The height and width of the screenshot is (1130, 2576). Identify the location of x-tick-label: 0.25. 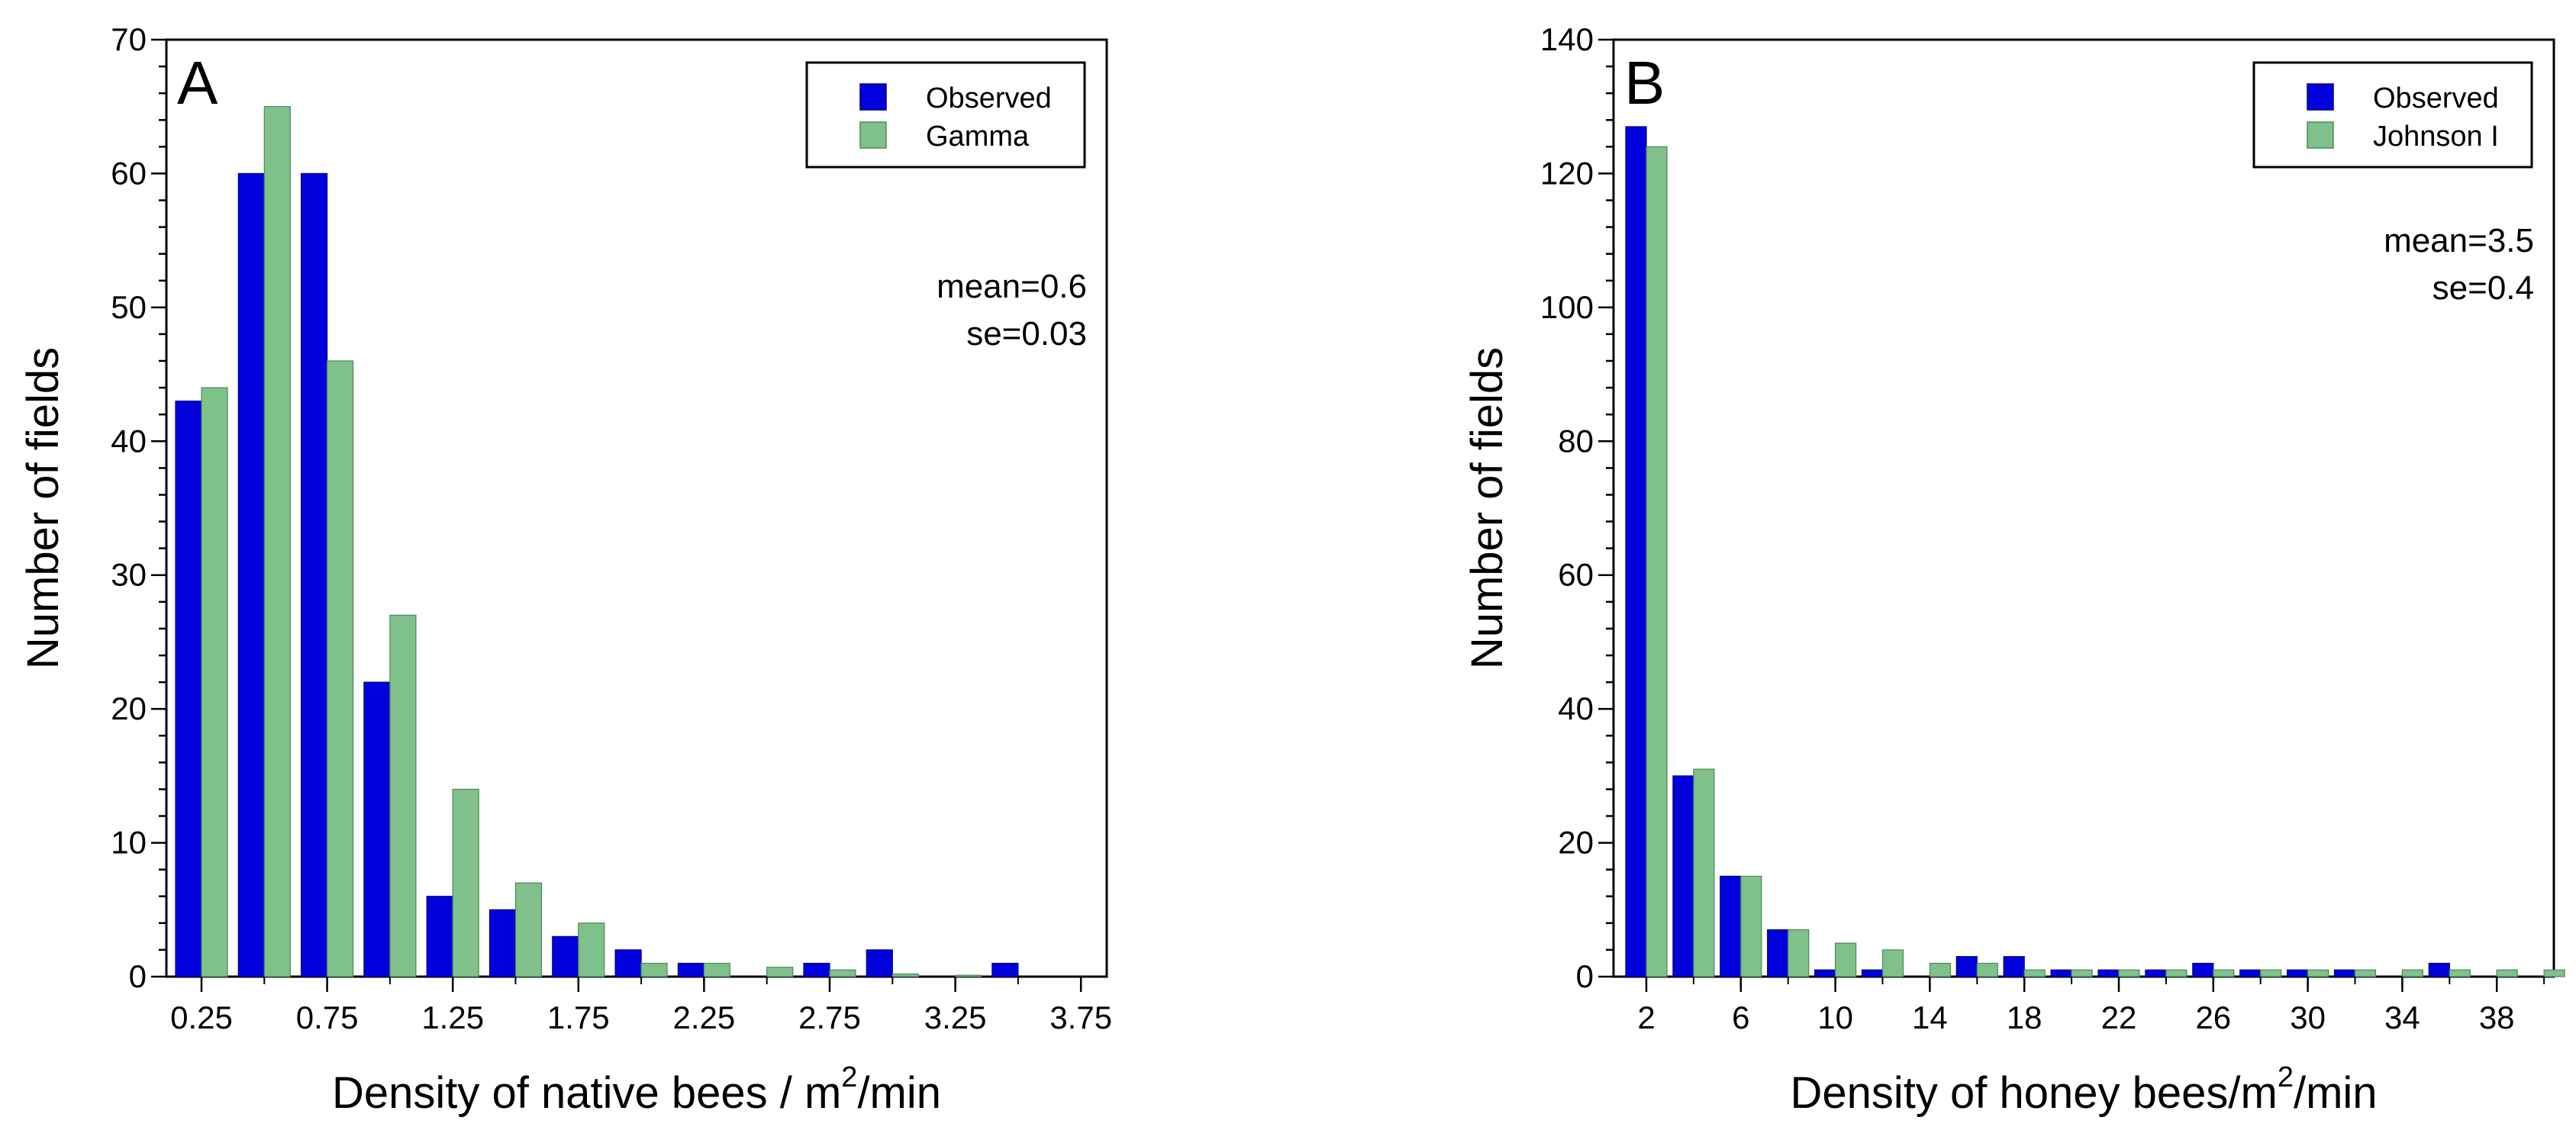
(202, 1017).